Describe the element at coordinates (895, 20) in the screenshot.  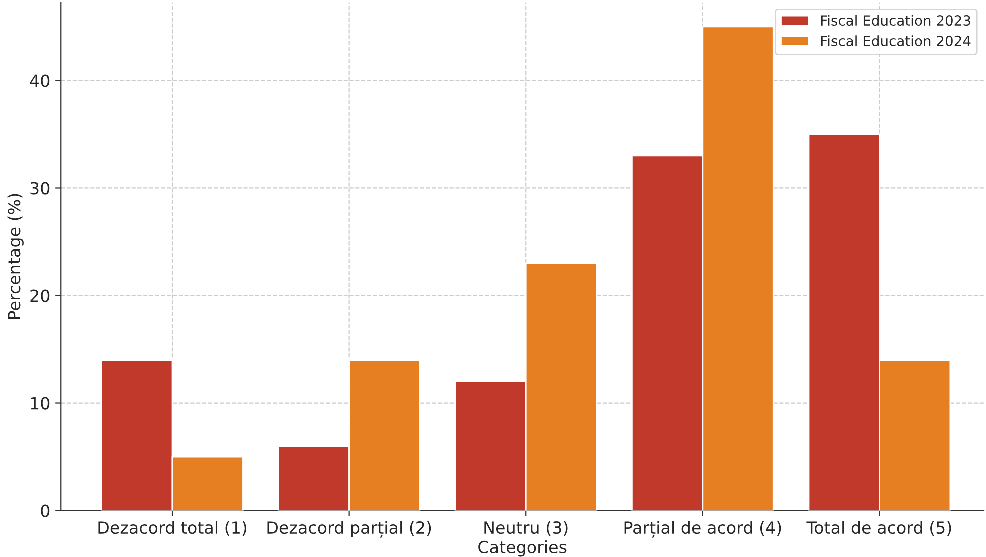
I see `legend-label: Fiscal Education 2023` at that location.